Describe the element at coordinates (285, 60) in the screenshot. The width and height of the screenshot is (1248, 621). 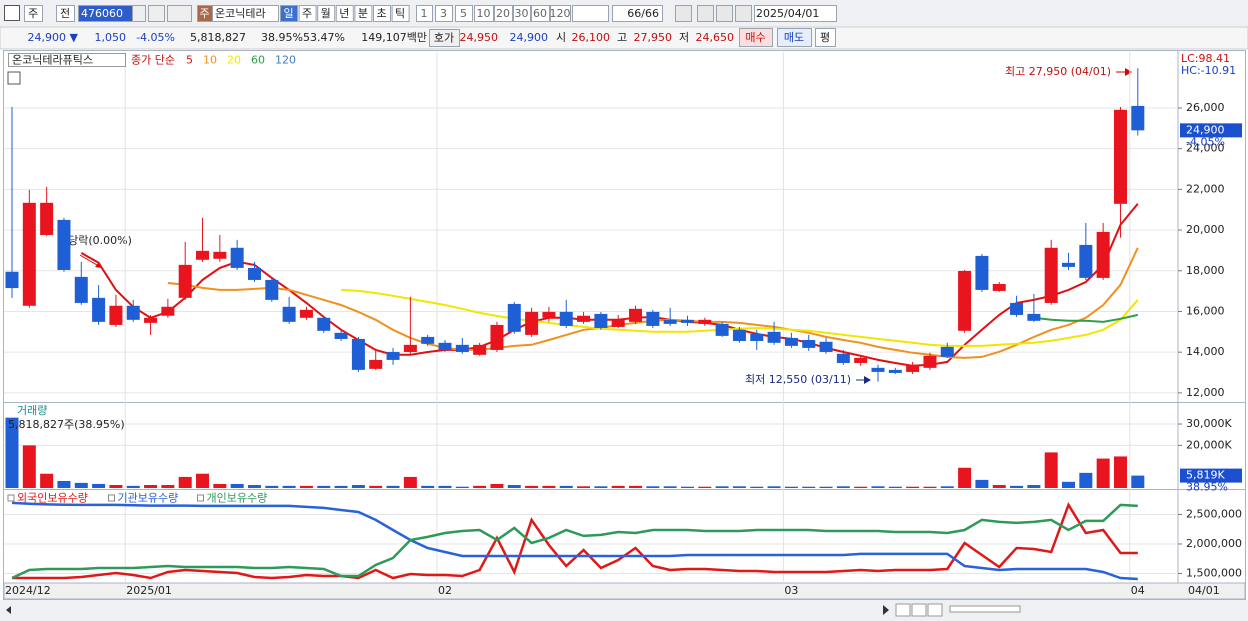
I see `legend-entry: 120` at that location.